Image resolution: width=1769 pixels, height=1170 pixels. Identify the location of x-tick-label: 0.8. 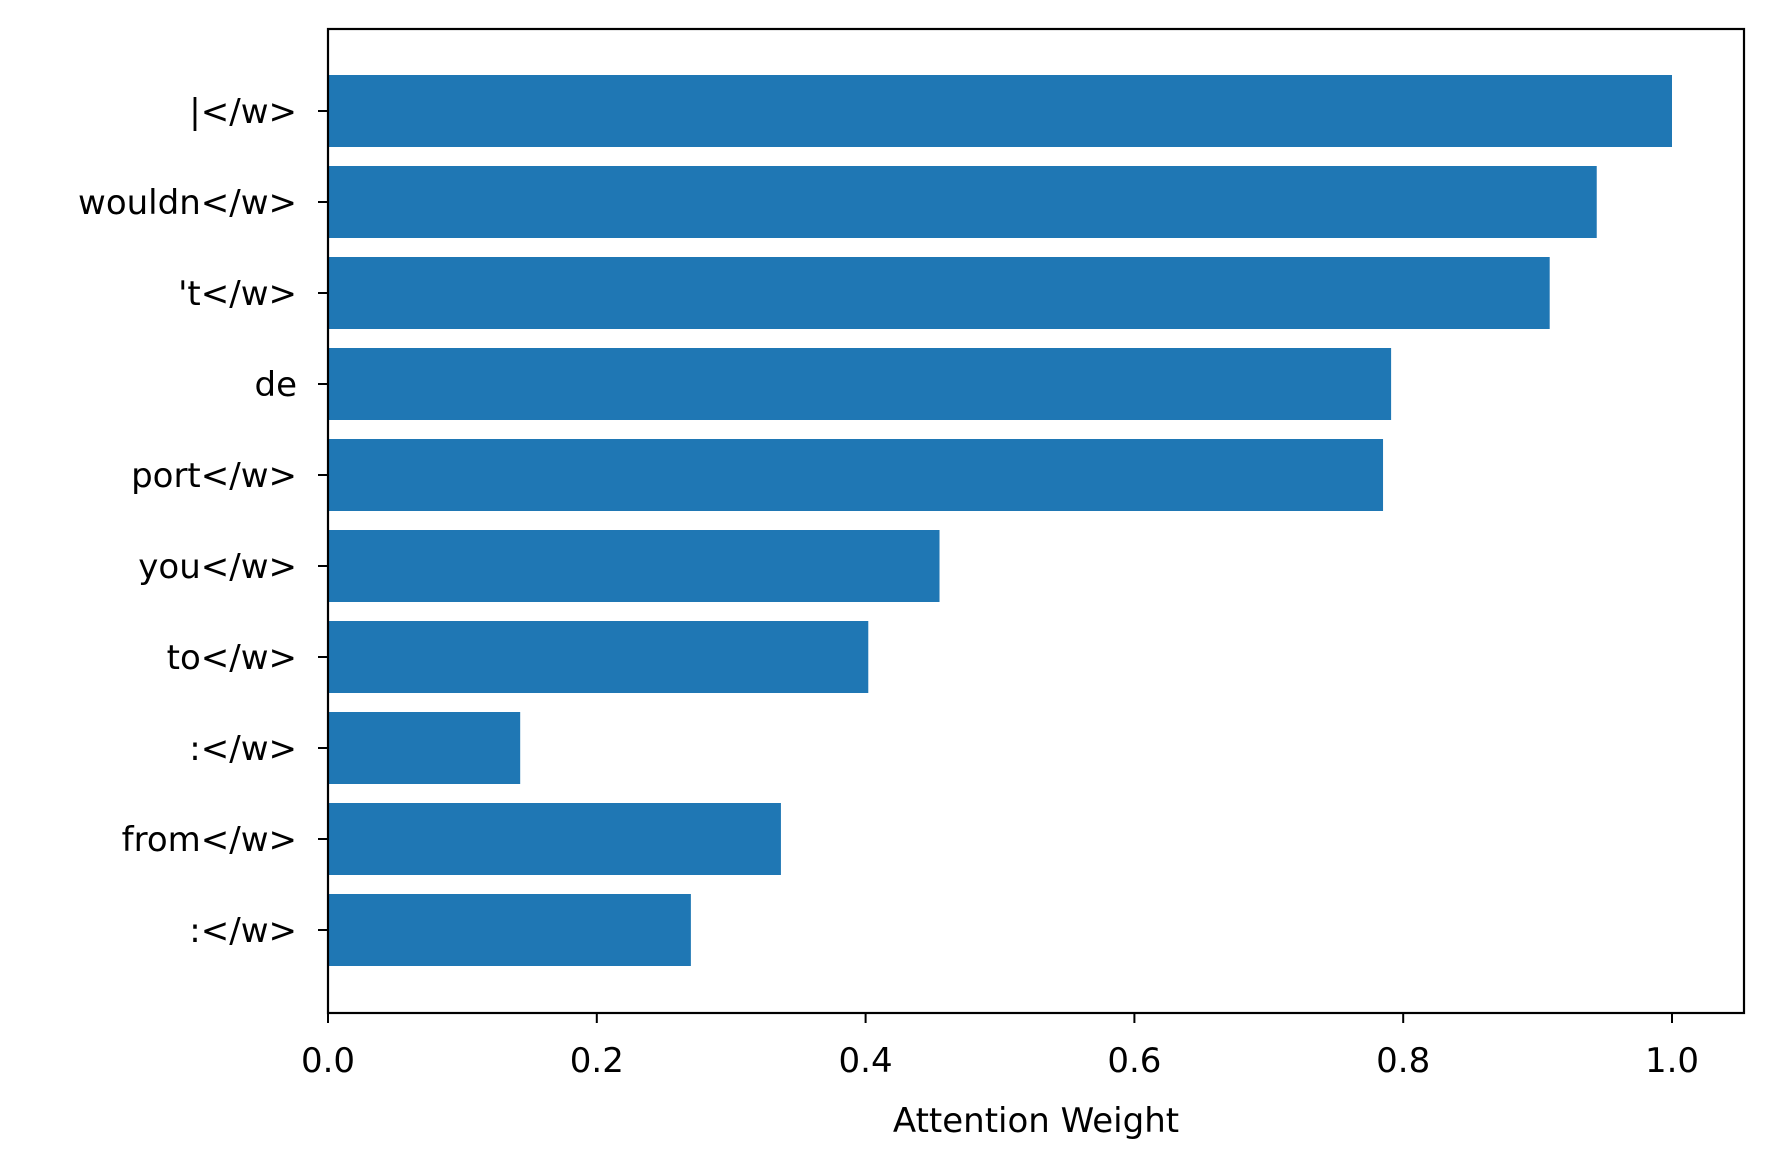
(1403, 1061).